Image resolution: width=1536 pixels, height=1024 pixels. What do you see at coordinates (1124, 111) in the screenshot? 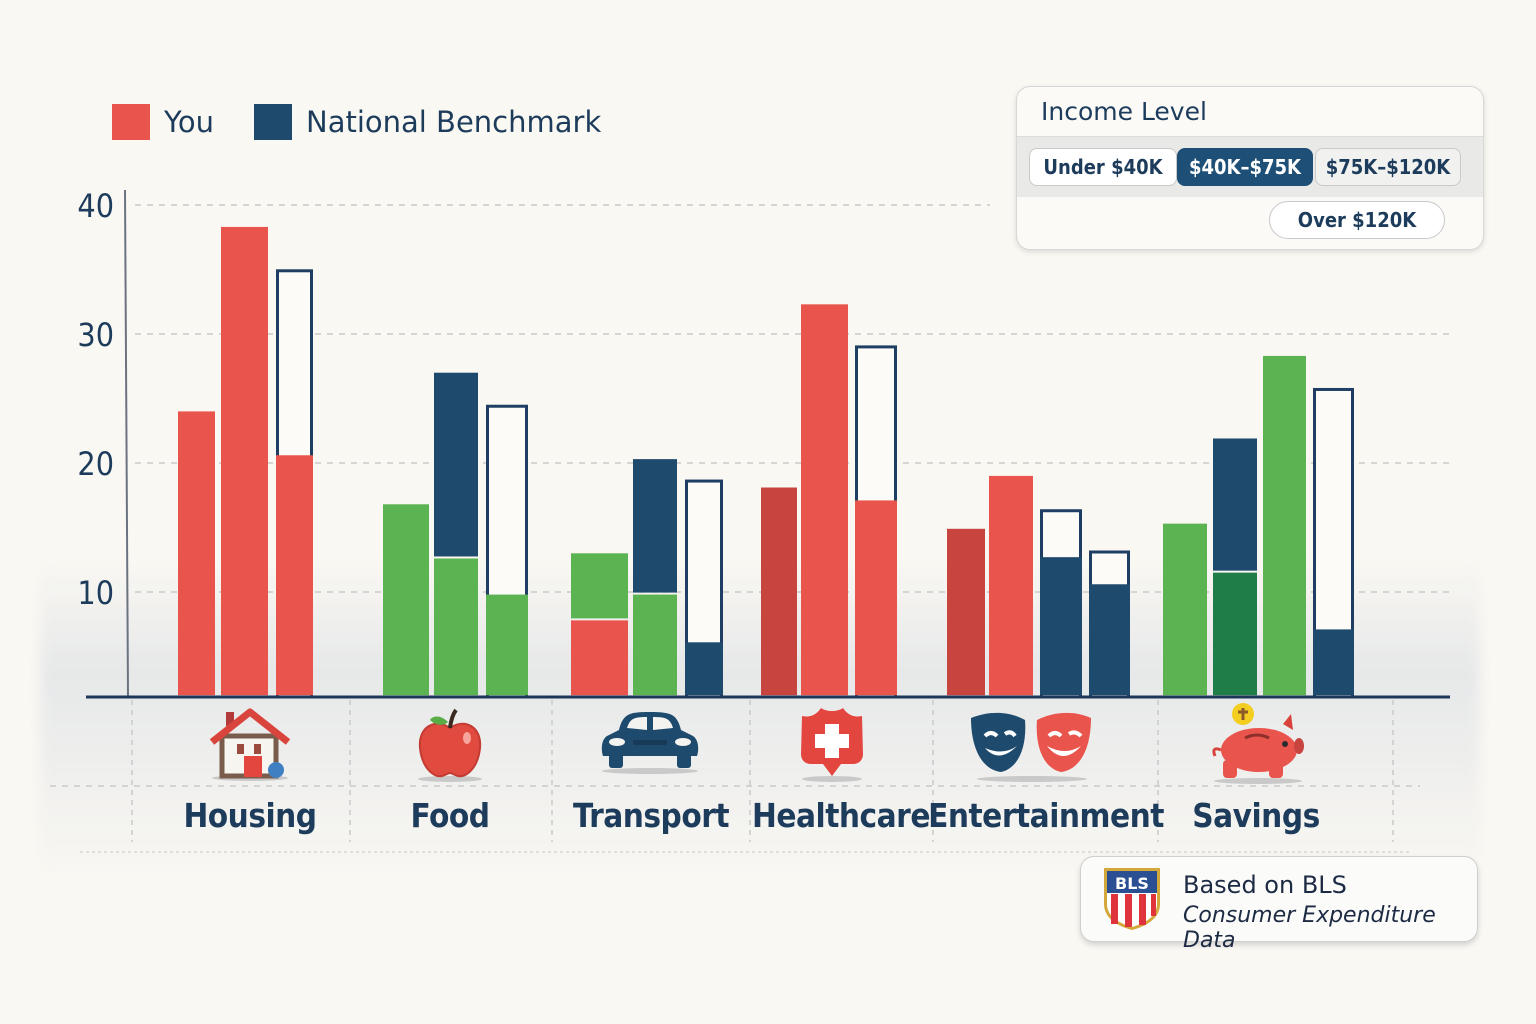
I see `income-level-title: Income Level` at bounding box center [1124, 111].